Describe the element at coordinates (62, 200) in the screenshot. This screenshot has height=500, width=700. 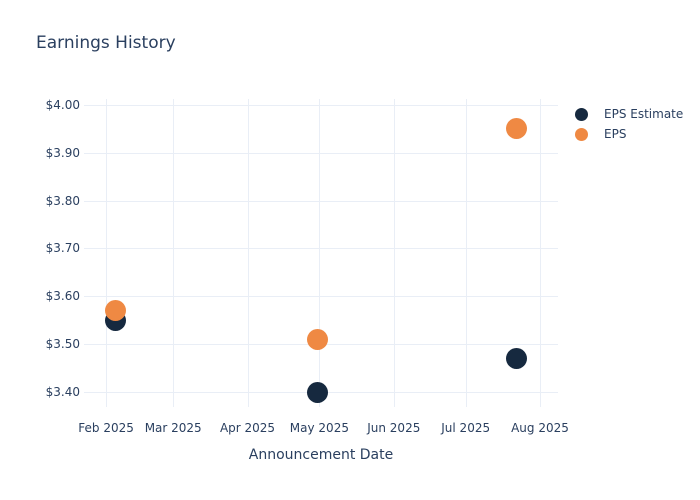
I see `y-tick-label: $3.80` at that location.